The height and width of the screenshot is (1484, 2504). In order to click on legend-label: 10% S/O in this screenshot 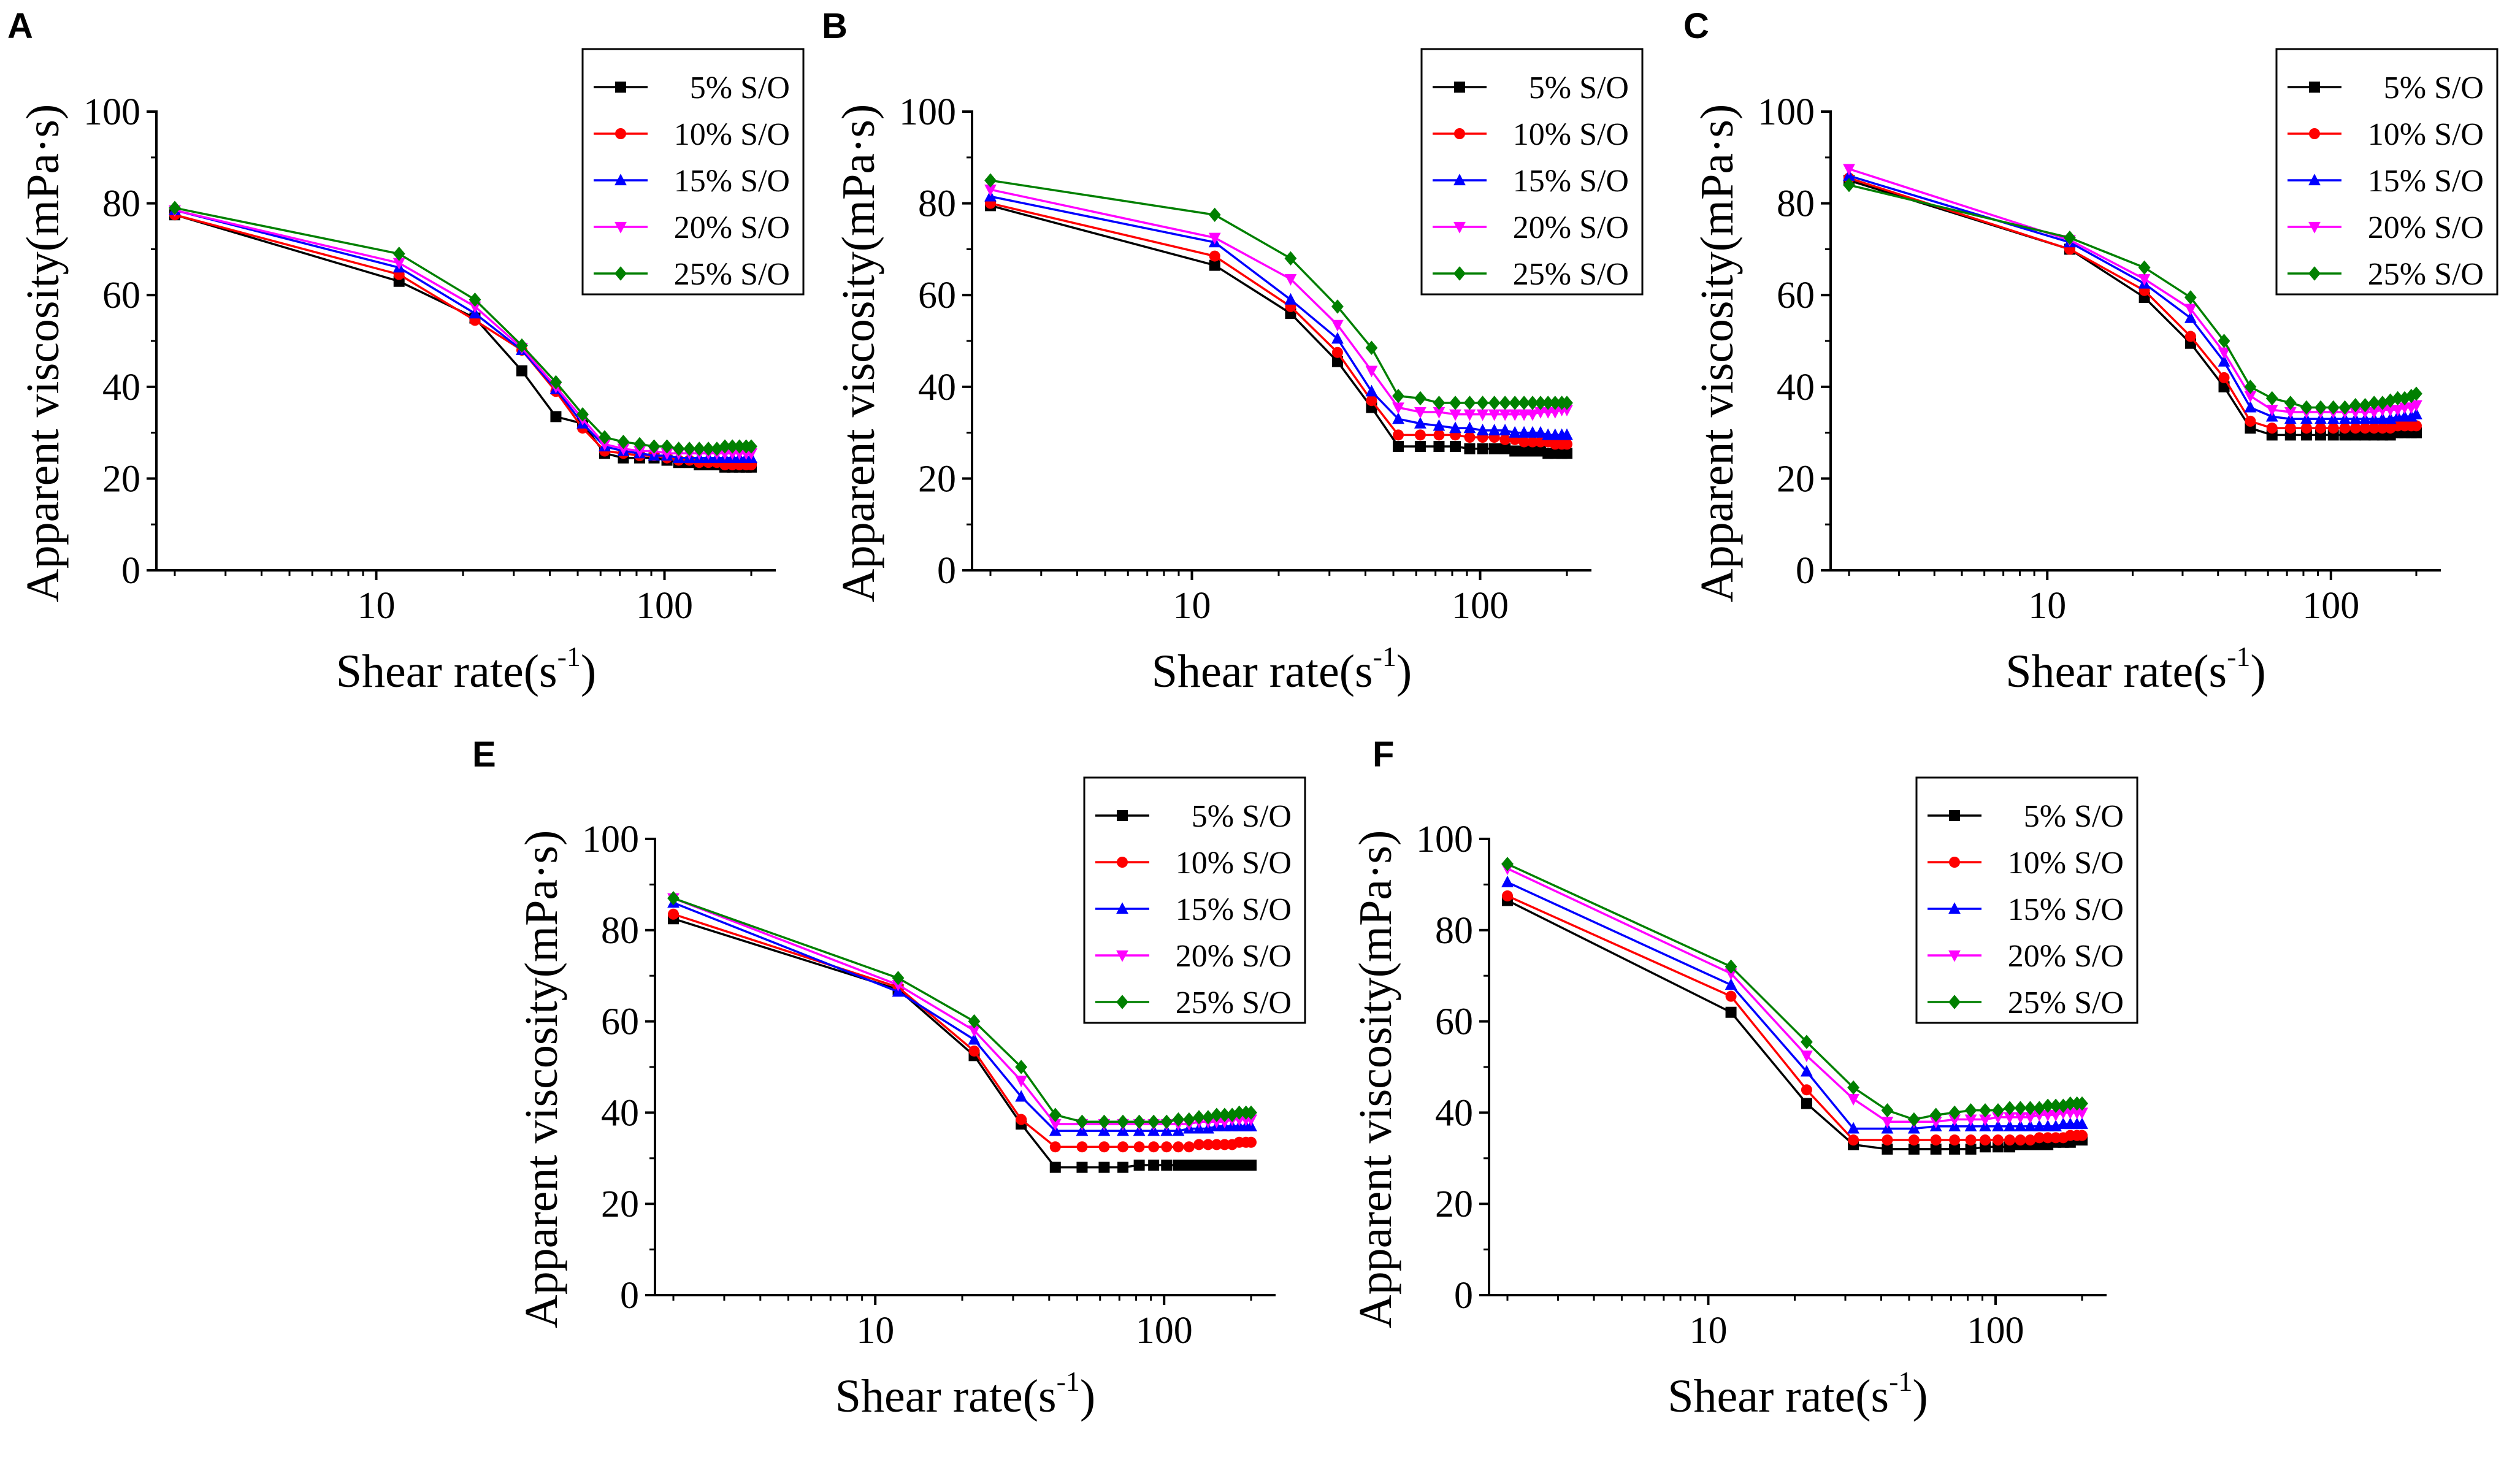, I will do `click(1571, 134)`.